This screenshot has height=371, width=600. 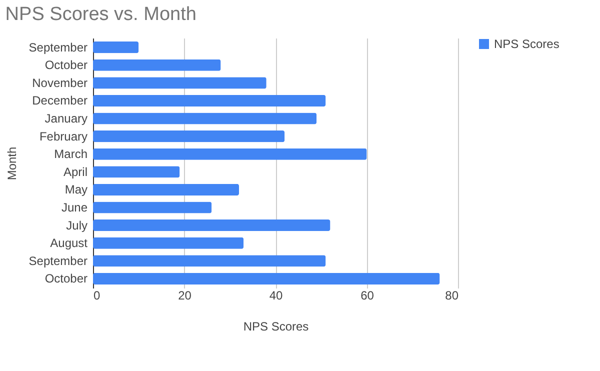 I want to click on x-tick-label: 40, so click(x=276, y=295).